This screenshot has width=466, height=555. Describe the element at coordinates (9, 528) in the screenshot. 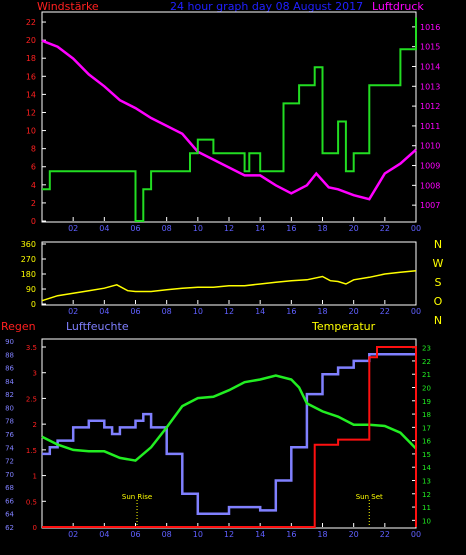

I see `humidity-axis-tick-label: 62` at that location.